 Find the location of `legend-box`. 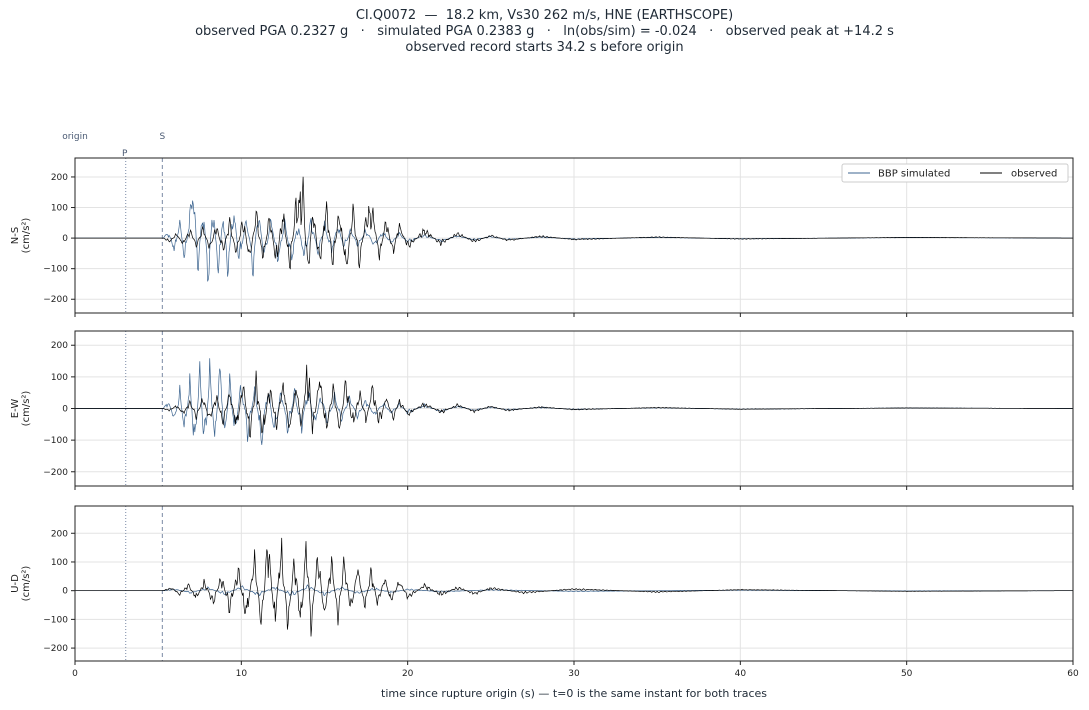

legend-box is located at coordinates (955, 173).